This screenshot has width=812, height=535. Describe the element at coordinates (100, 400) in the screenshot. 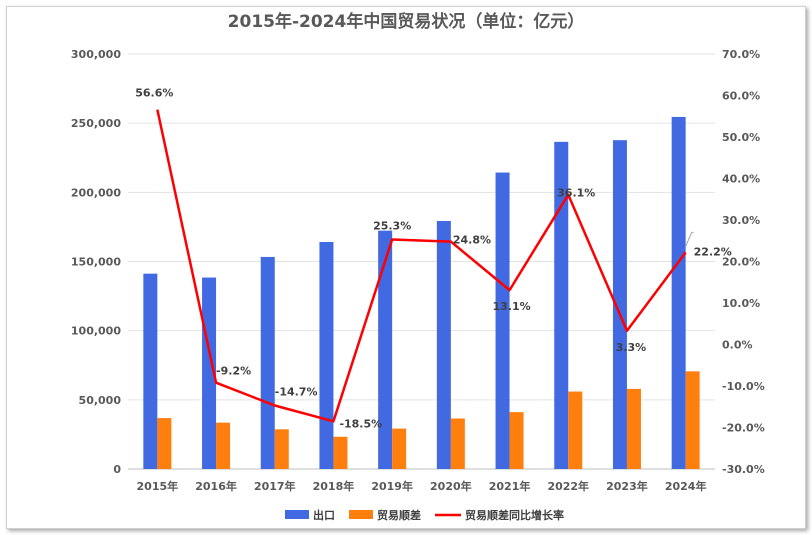

I see `y-left-tick-label: 50,000` at that location.